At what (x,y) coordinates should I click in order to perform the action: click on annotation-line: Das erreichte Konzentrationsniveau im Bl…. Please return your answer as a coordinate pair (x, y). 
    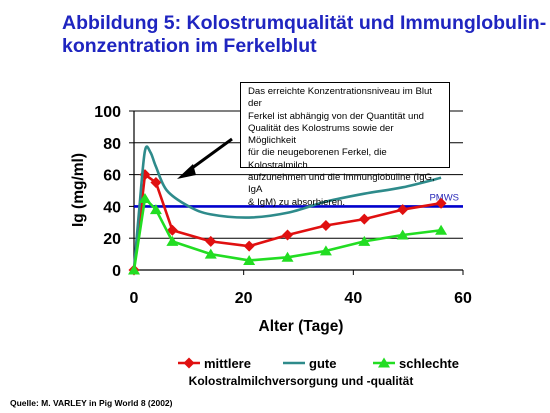
    Looking at the image, I should click on (340, 98).